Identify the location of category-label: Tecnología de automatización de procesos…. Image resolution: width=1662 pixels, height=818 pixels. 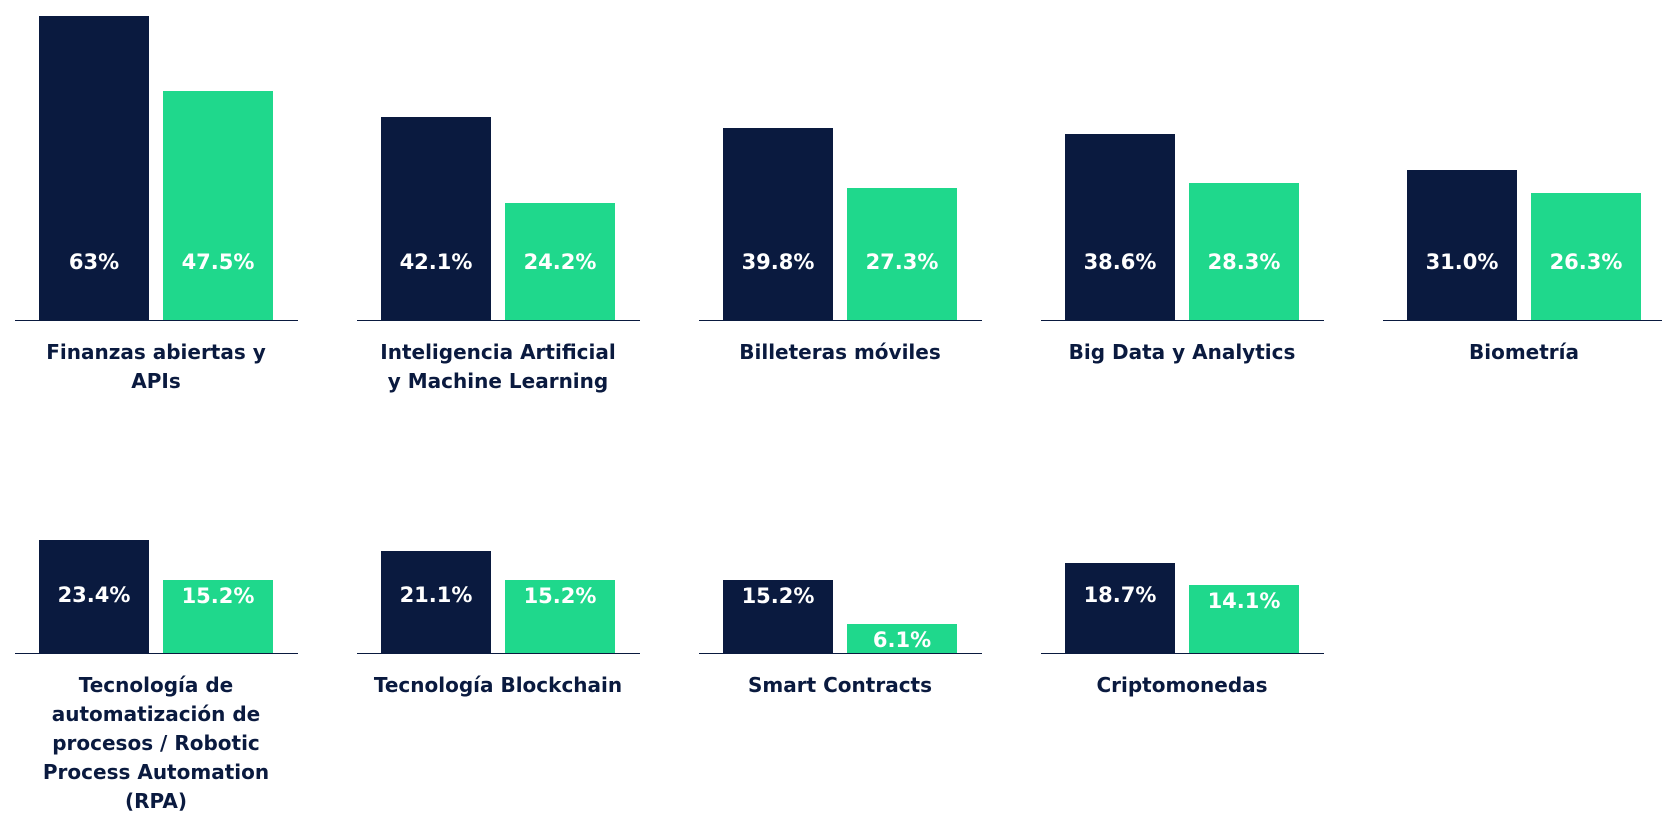
(156, 743).